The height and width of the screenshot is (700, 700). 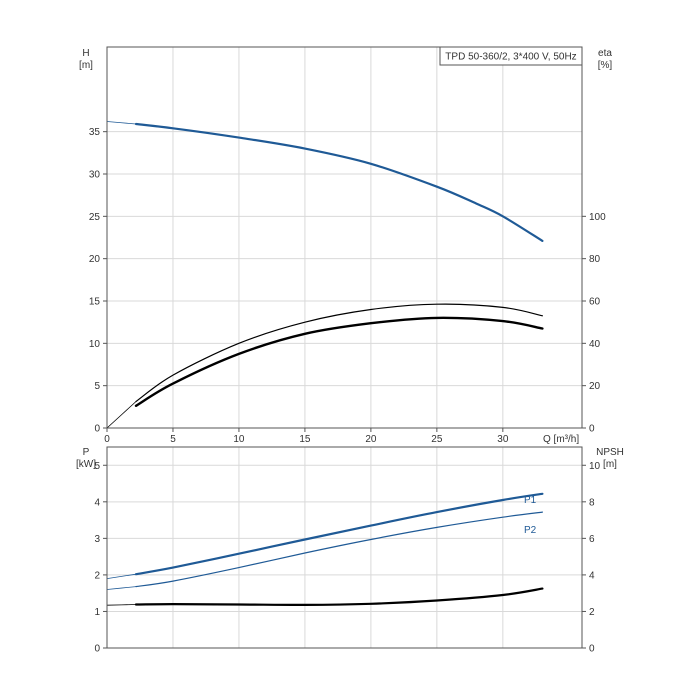 I want to click on bottom-left-tick-label: 0, so click(x=97, y=649).